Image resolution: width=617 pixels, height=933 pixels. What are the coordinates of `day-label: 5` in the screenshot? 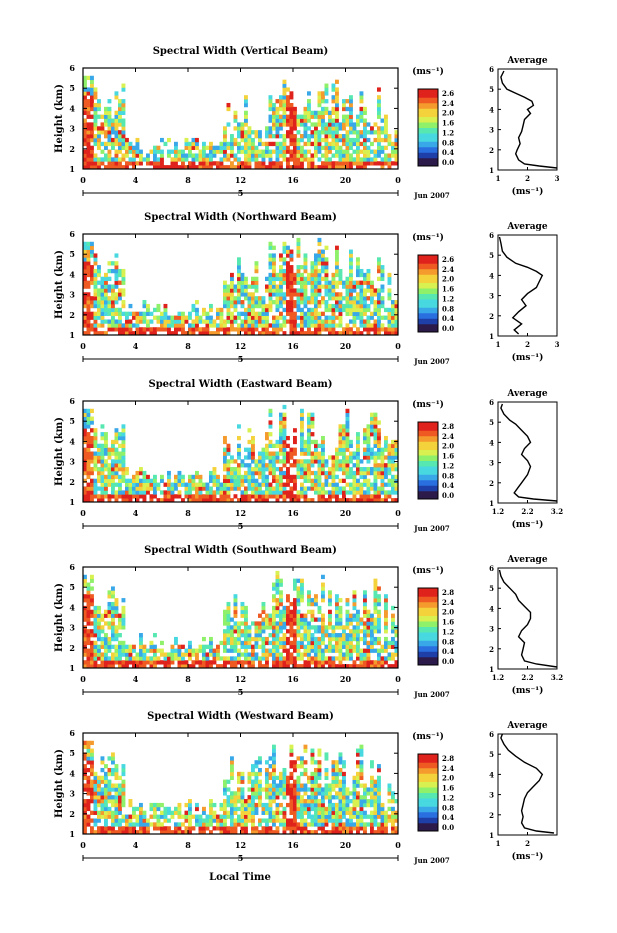 It's located at (241, 359).